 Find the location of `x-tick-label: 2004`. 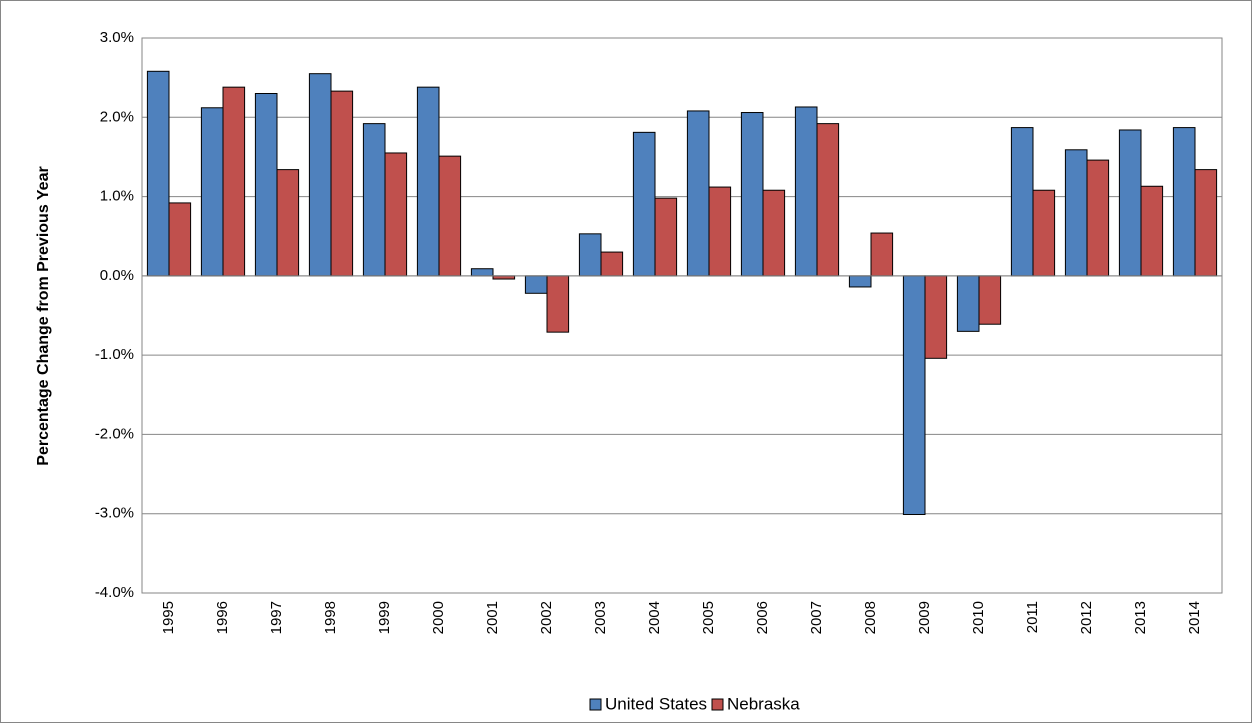

x-tick-label: 2004 is located at coordinates (654, 617).